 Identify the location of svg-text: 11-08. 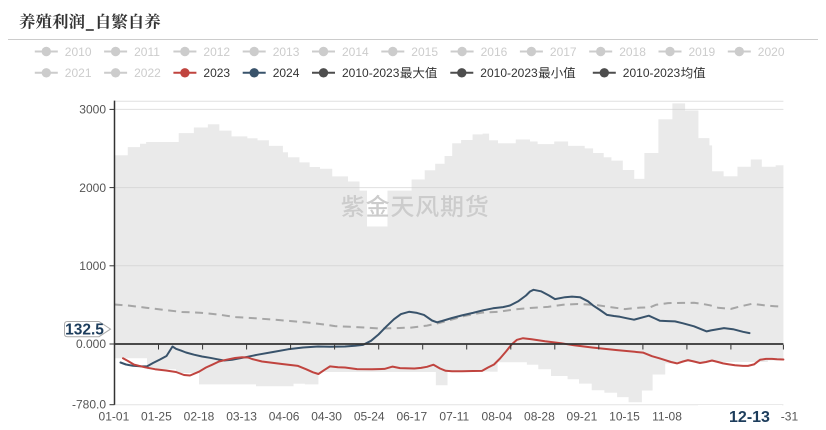
(667, 417).